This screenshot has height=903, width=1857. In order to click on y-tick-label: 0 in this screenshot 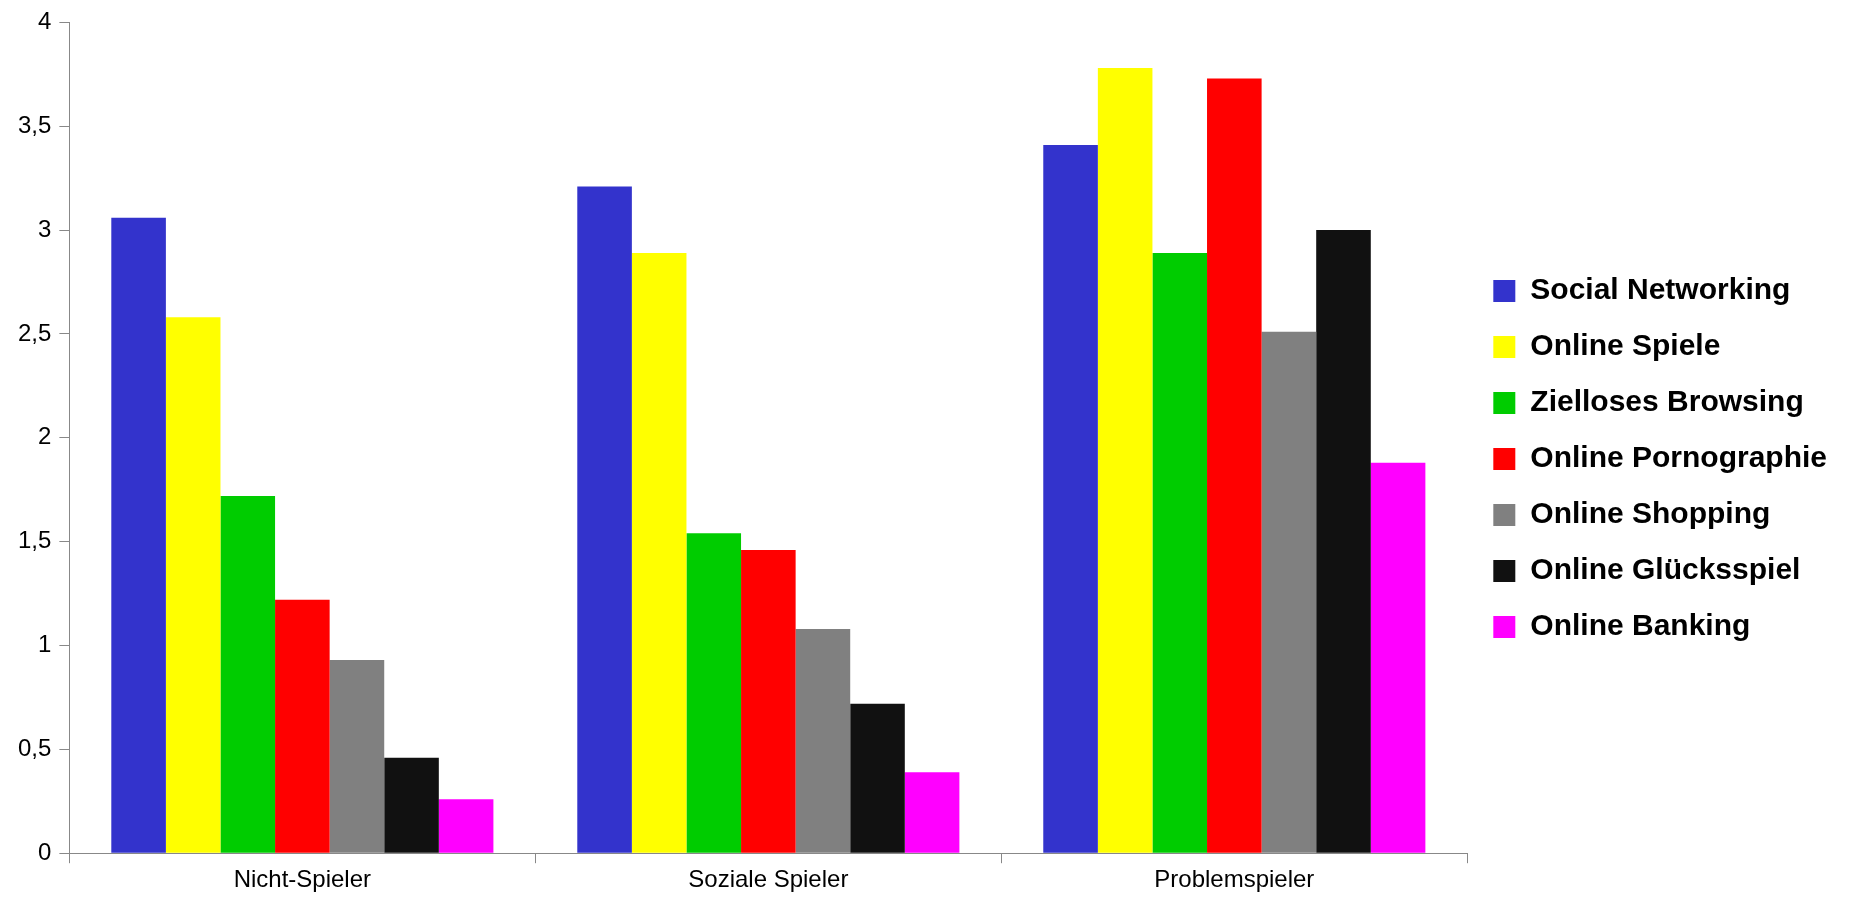, I will do `click(45, 851)`.